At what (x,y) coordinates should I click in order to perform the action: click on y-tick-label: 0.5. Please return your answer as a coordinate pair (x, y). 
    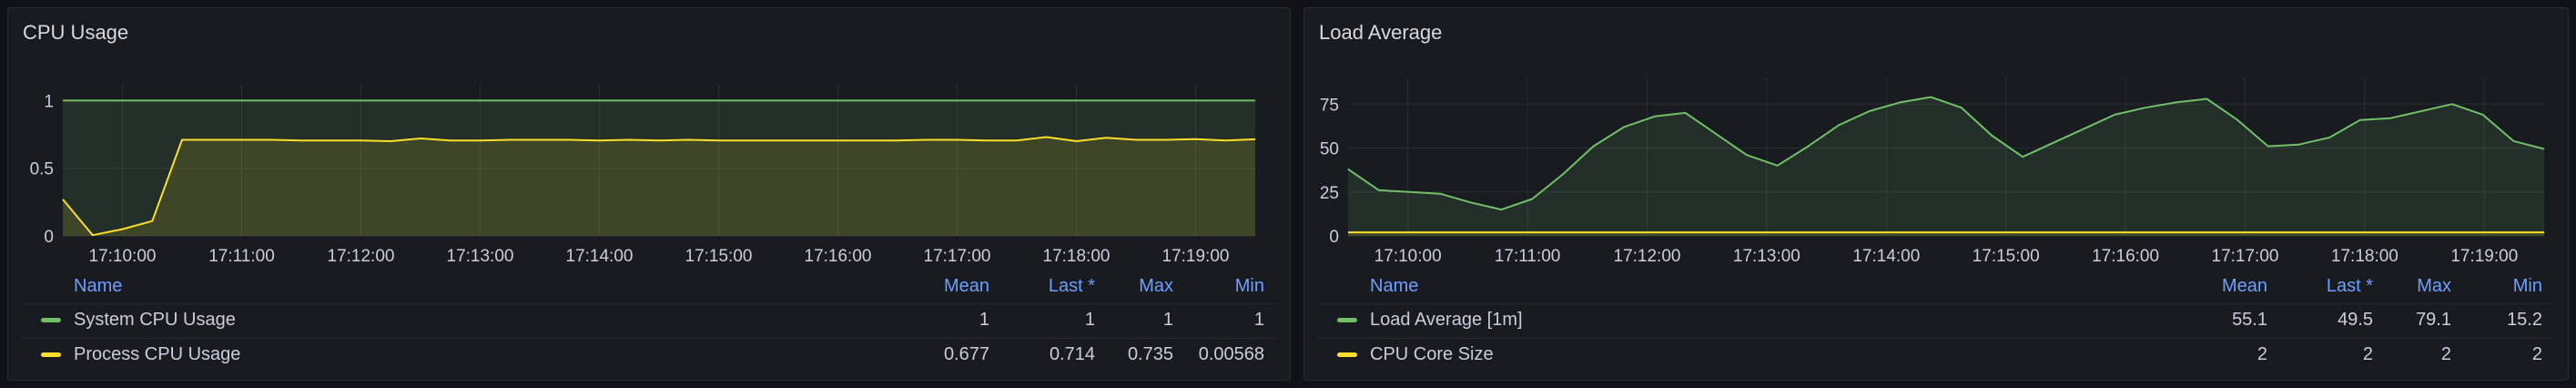
    Looking at the image, I should click on (42, 169).